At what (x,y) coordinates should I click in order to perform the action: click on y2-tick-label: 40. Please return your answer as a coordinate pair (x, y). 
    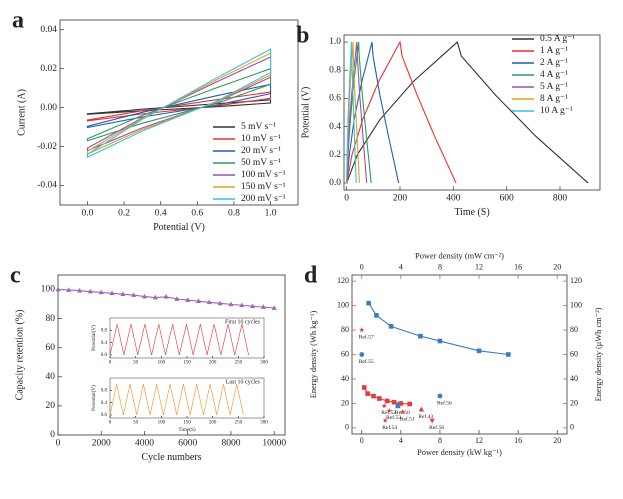
    Looking at the image, I should click on (574, 378).